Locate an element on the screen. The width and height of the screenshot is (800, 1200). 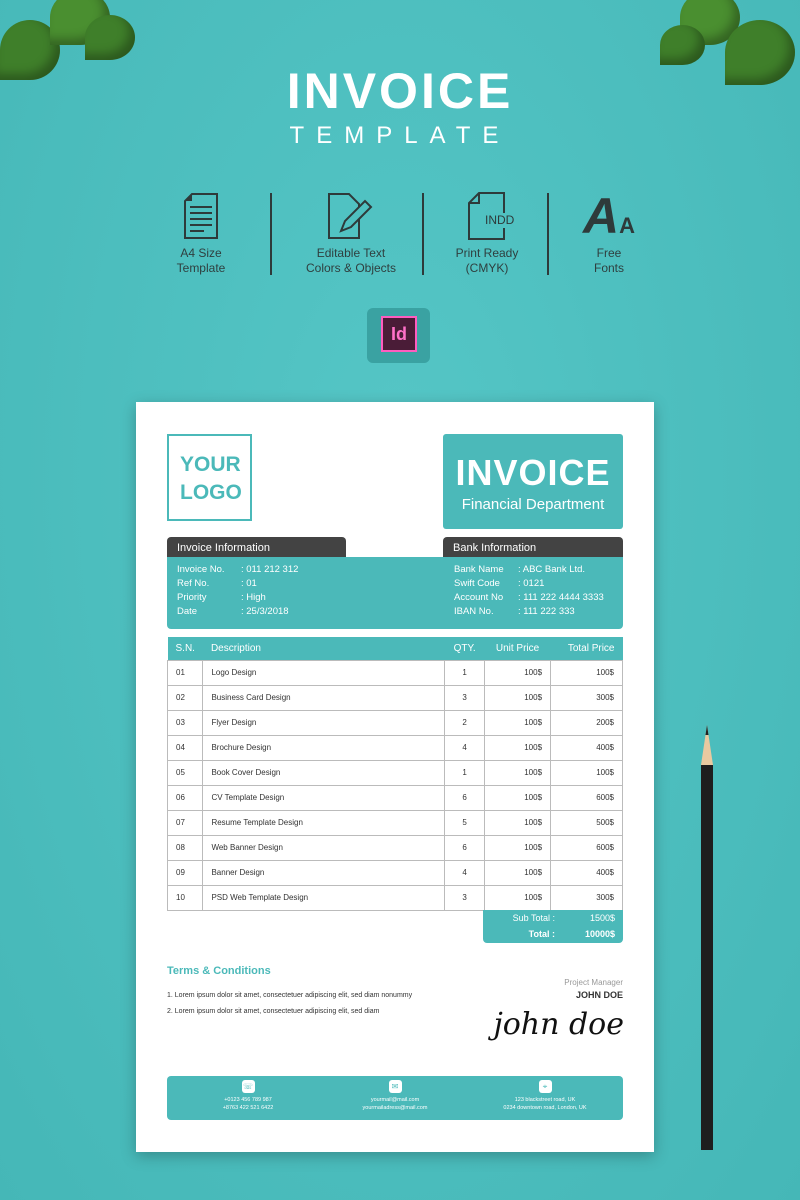
feature-a4: A4 Size Template is located at coordinates (201, 233).